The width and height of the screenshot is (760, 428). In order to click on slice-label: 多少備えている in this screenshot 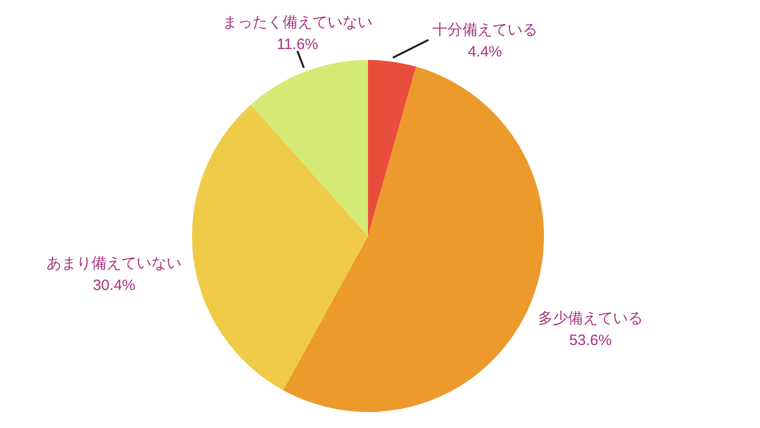, I will do `click(590, 318)`.